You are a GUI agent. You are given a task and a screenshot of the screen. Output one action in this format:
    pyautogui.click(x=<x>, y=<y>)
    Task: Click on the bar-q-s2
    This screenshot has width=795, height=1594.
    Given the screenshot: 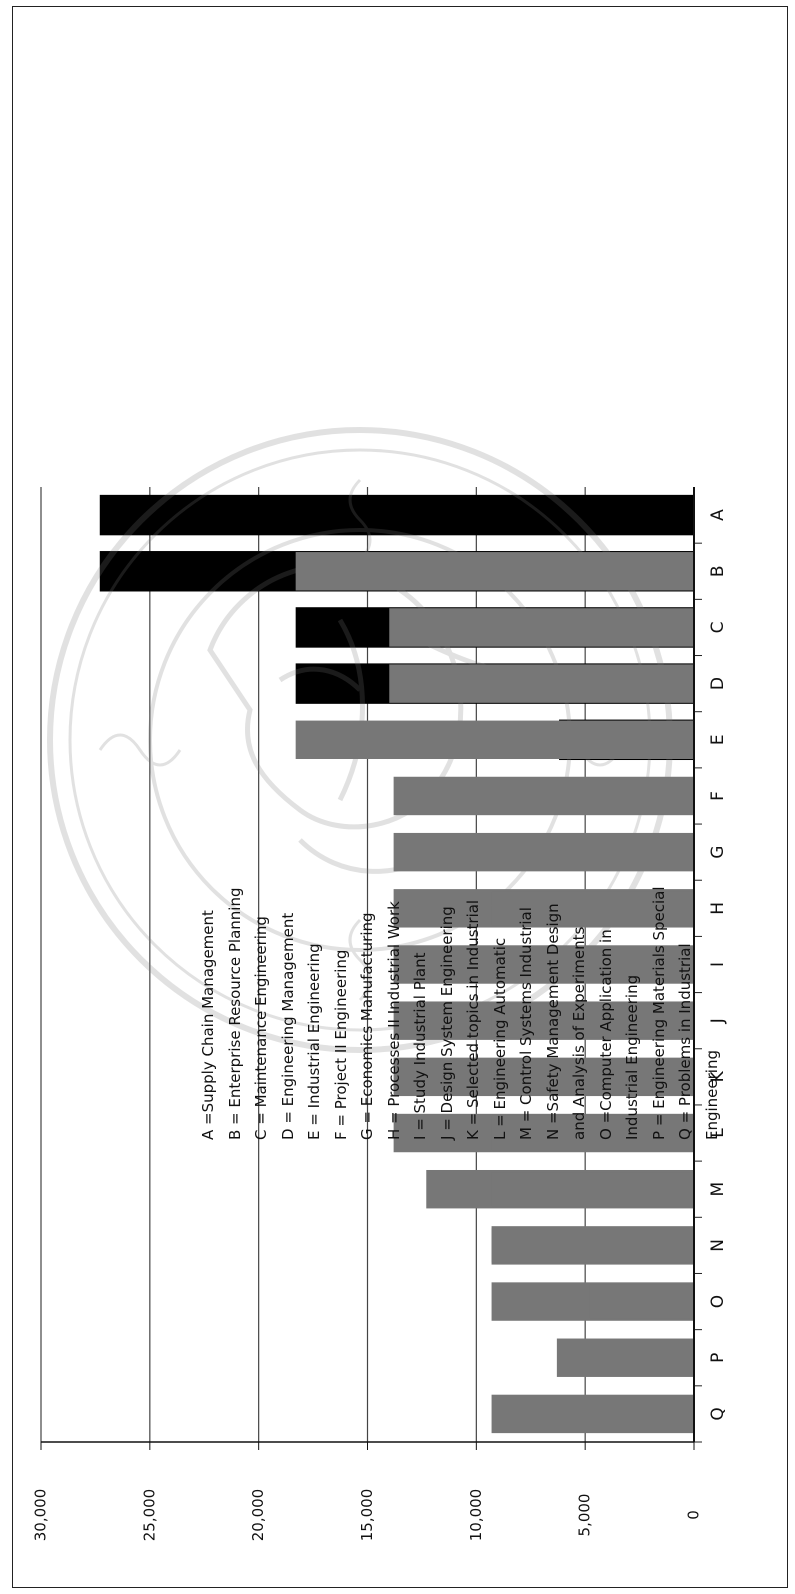 What is the action you would take?
    pyautogui.click(x=592, y=1414)
    